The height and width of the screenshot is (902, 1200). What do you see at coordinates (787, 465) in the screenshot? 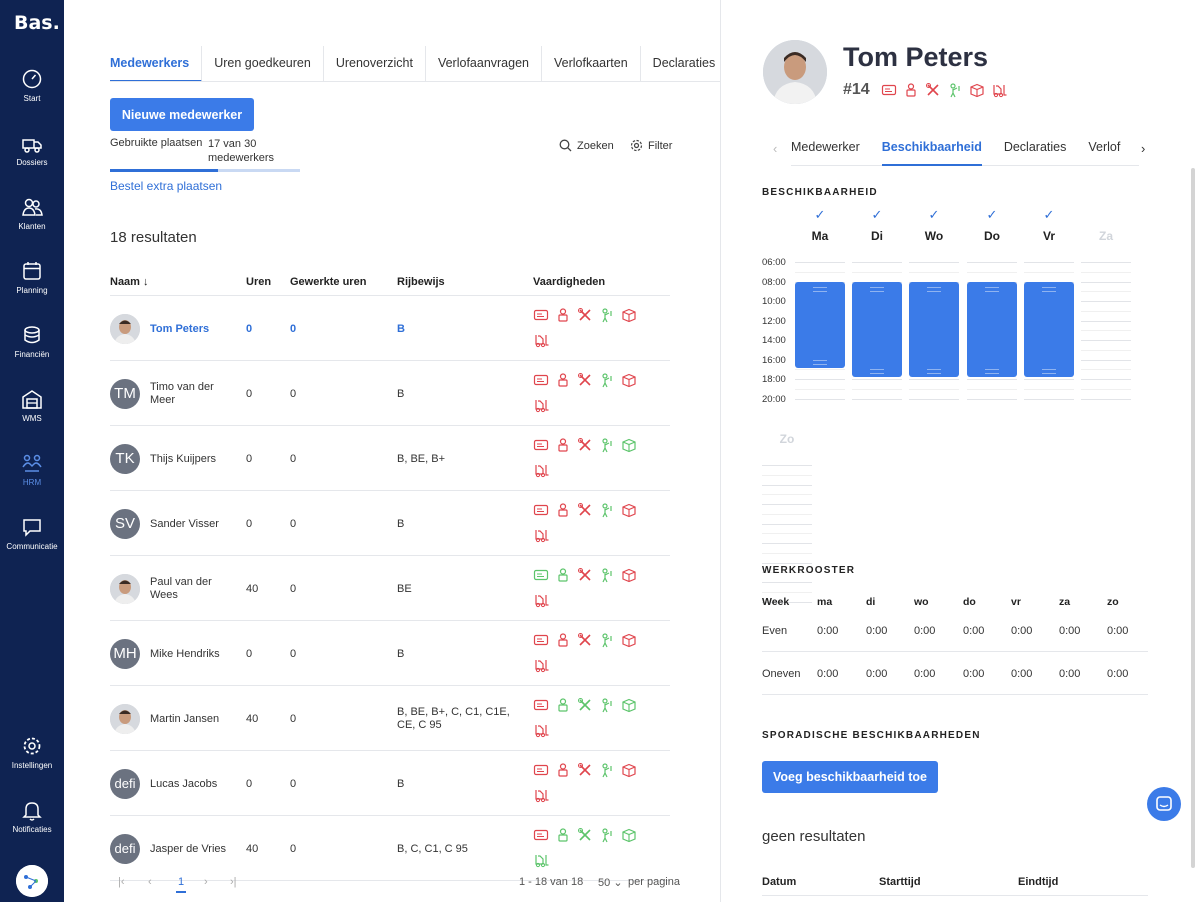
I see `grid-line` at bounding box center [787, 465].